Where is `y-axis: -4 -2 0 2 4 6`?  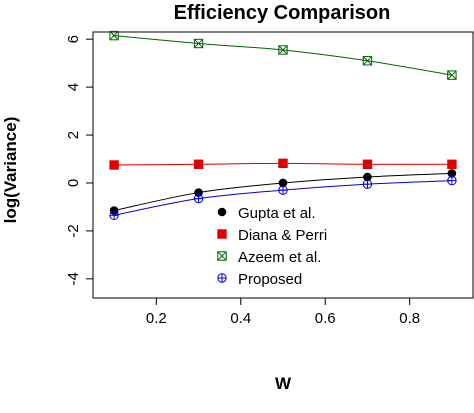 y-axis: -4 -2 0 2 4 6 is located at coordinates (79, 160).